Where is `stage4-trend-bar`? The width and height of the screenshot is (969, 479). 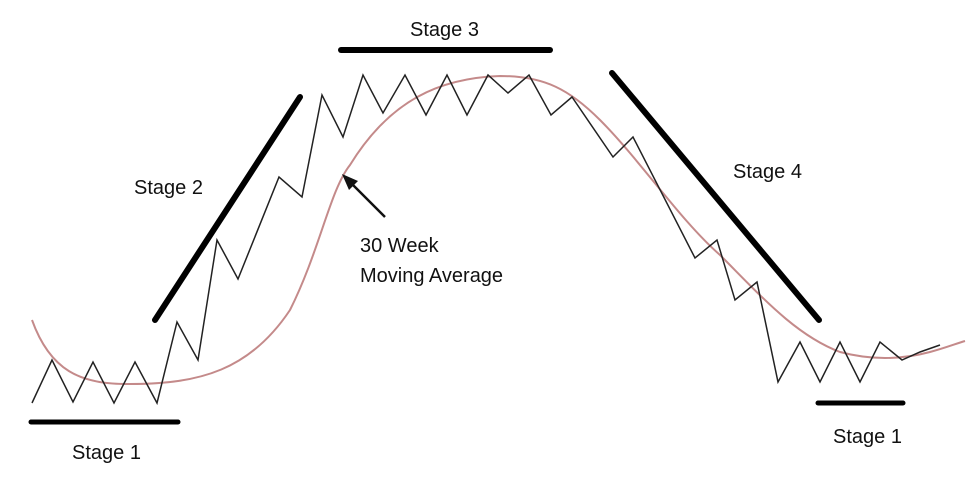 stage4-trend-bar is located at coordinates (715, 196).